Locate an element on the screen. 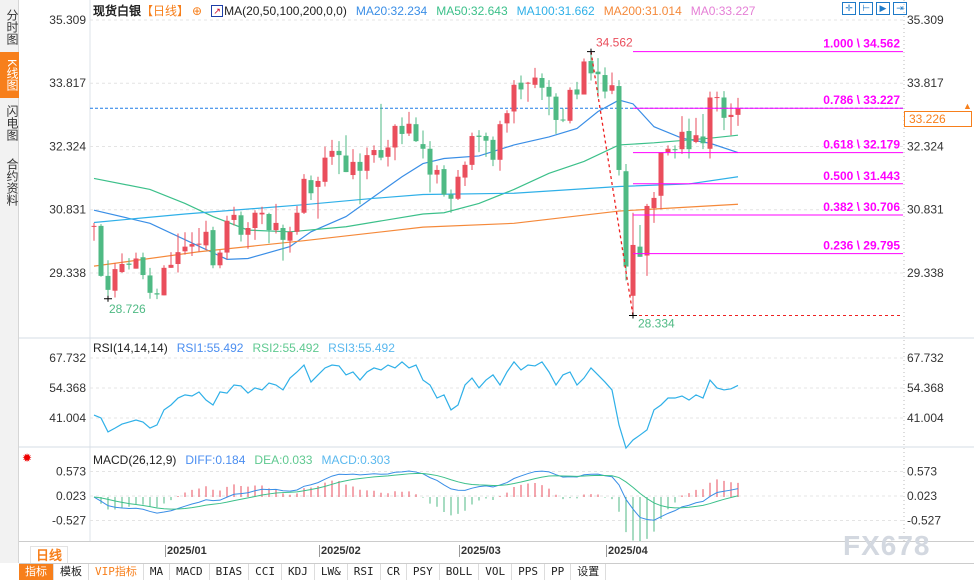 Image resolution: width=974 pixels, height=583 pixels. settings-icon: ⊕ is located at coordinates (197, 10).